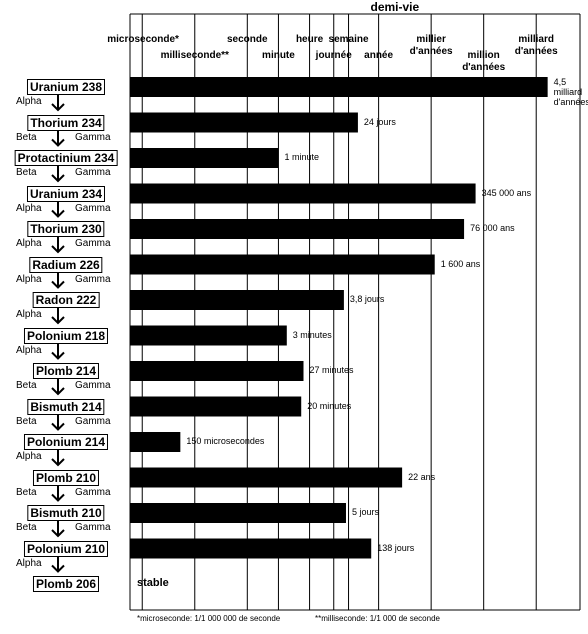 This screenshot has width=588, height=634. I want to click on x-tick-label: semaine, so click(348, 39).